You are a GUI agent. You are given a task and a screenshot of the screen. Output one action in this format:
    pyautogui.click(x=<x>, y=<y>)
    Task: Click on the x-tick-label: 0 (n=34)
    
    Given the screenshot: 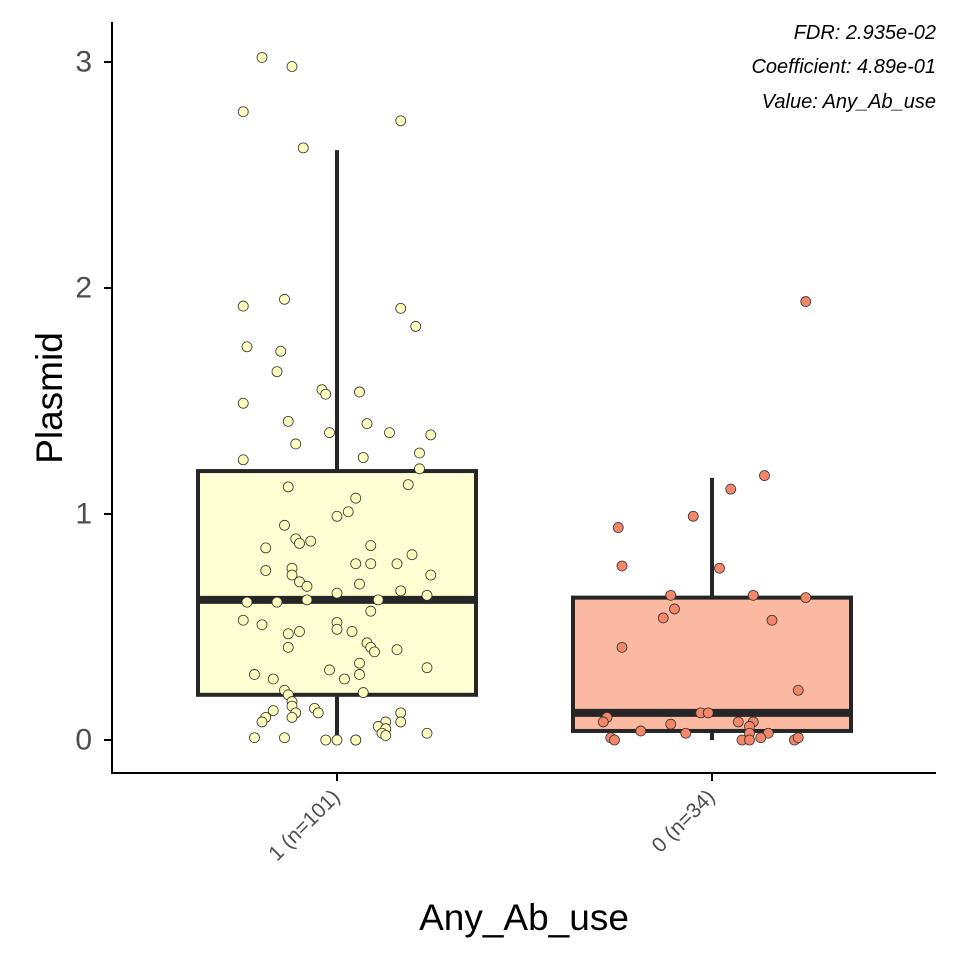 What is the action you would take?
    pyautogui.click(x=684, y=821)
    